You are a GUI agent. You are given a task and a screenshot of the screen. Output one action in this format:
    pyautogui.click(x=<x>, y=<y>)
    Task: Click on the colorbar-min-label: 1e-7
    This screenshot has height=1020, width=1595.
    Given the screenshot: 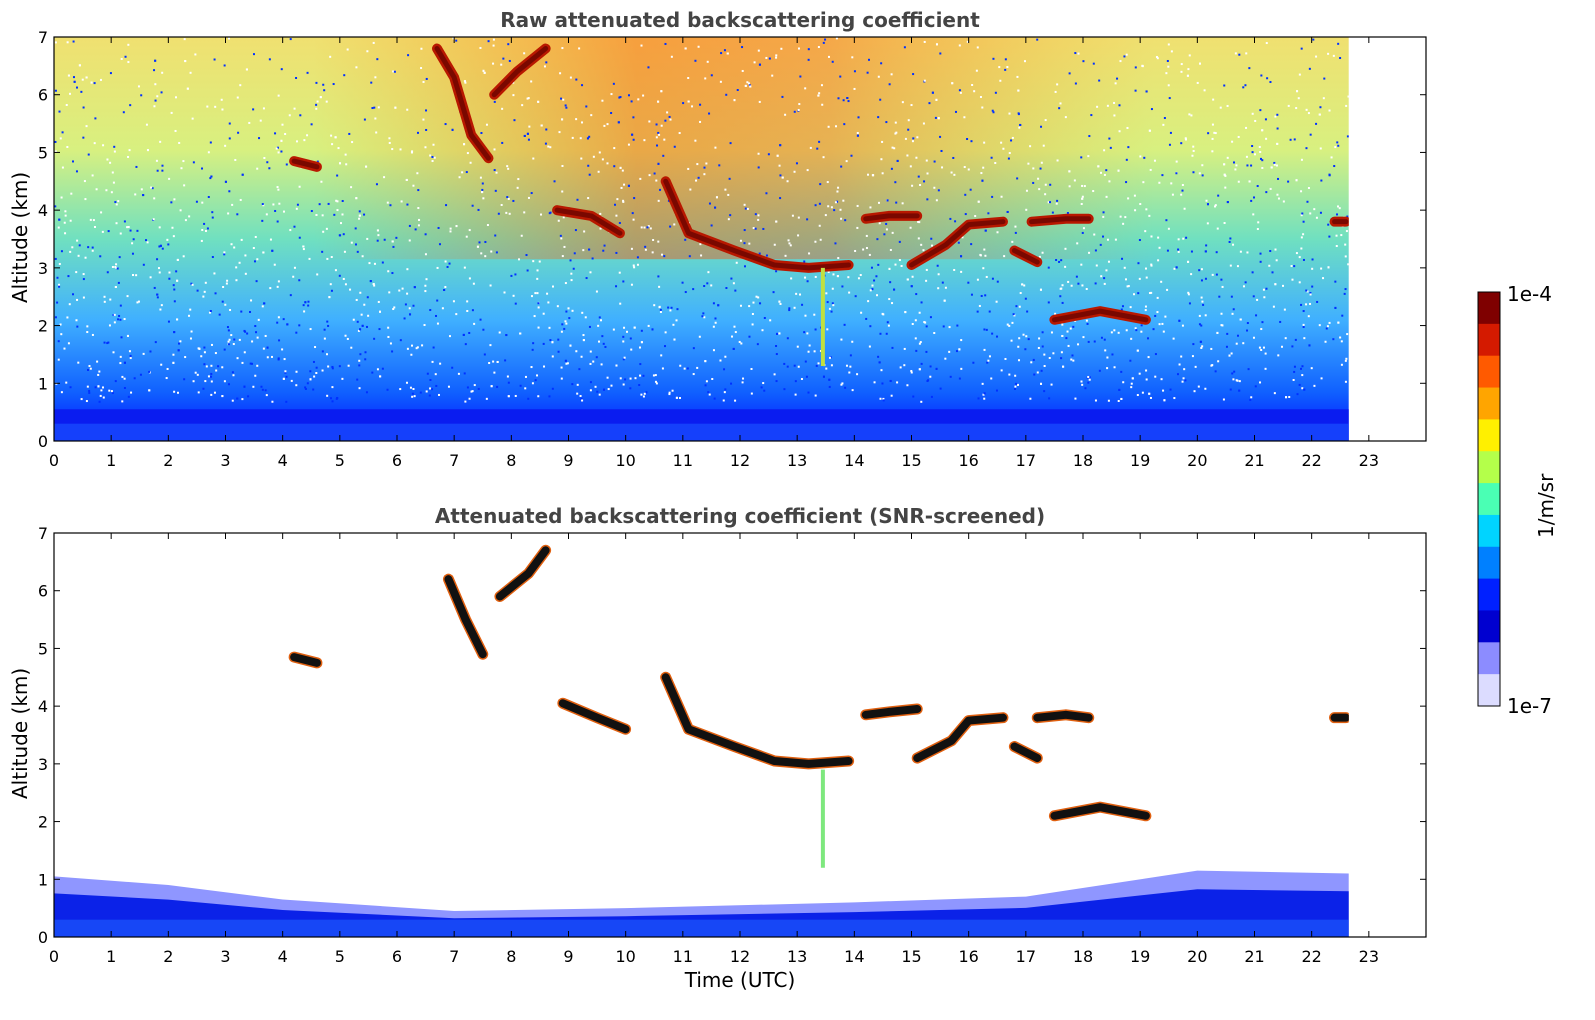 What is the action you would take?
    pyautogui.click(x=1529, y=706)
    